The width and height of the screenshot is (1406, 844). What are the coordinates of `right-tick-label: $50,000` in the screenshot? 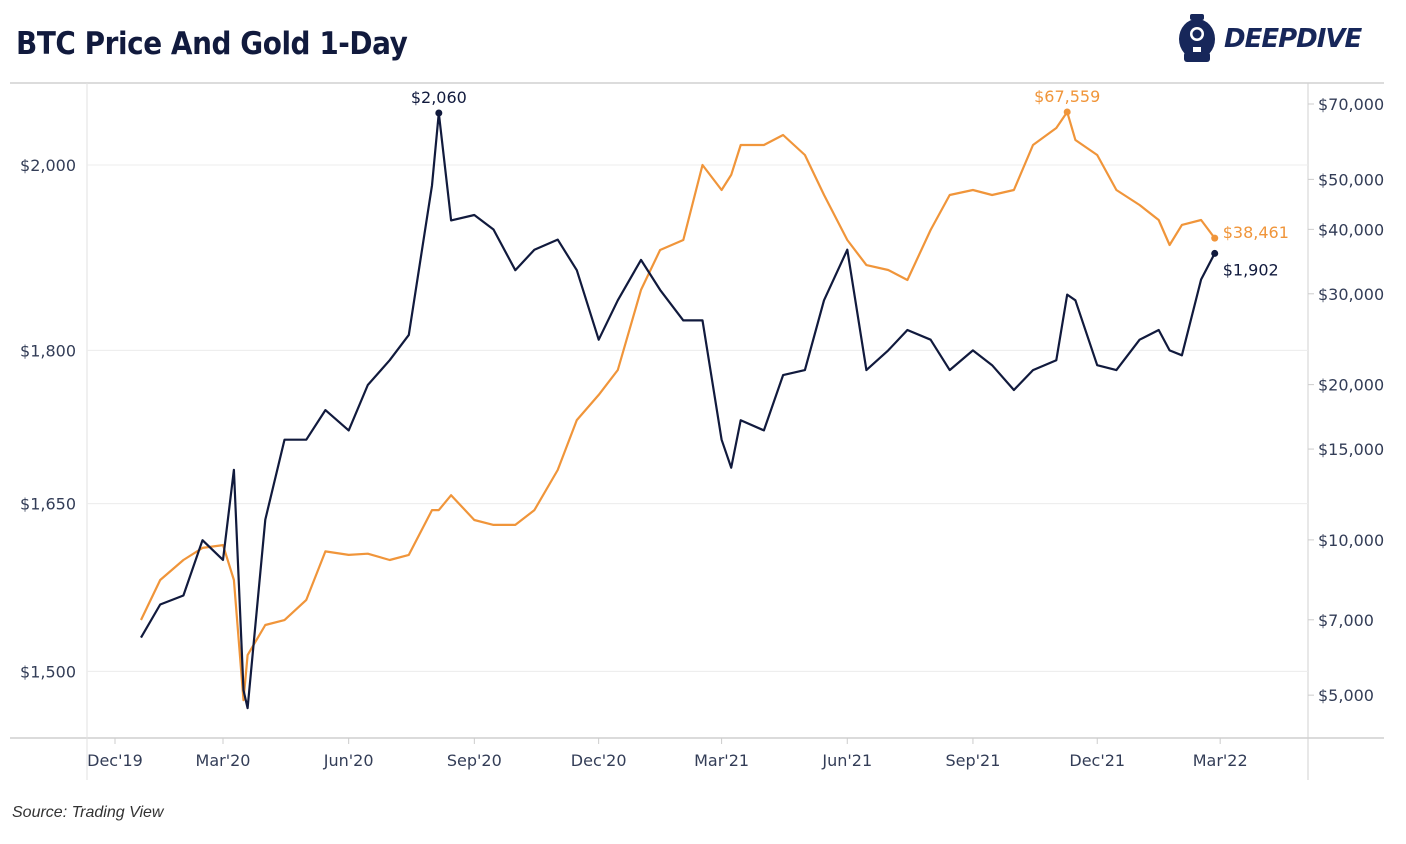 It's located at (1351, 179).